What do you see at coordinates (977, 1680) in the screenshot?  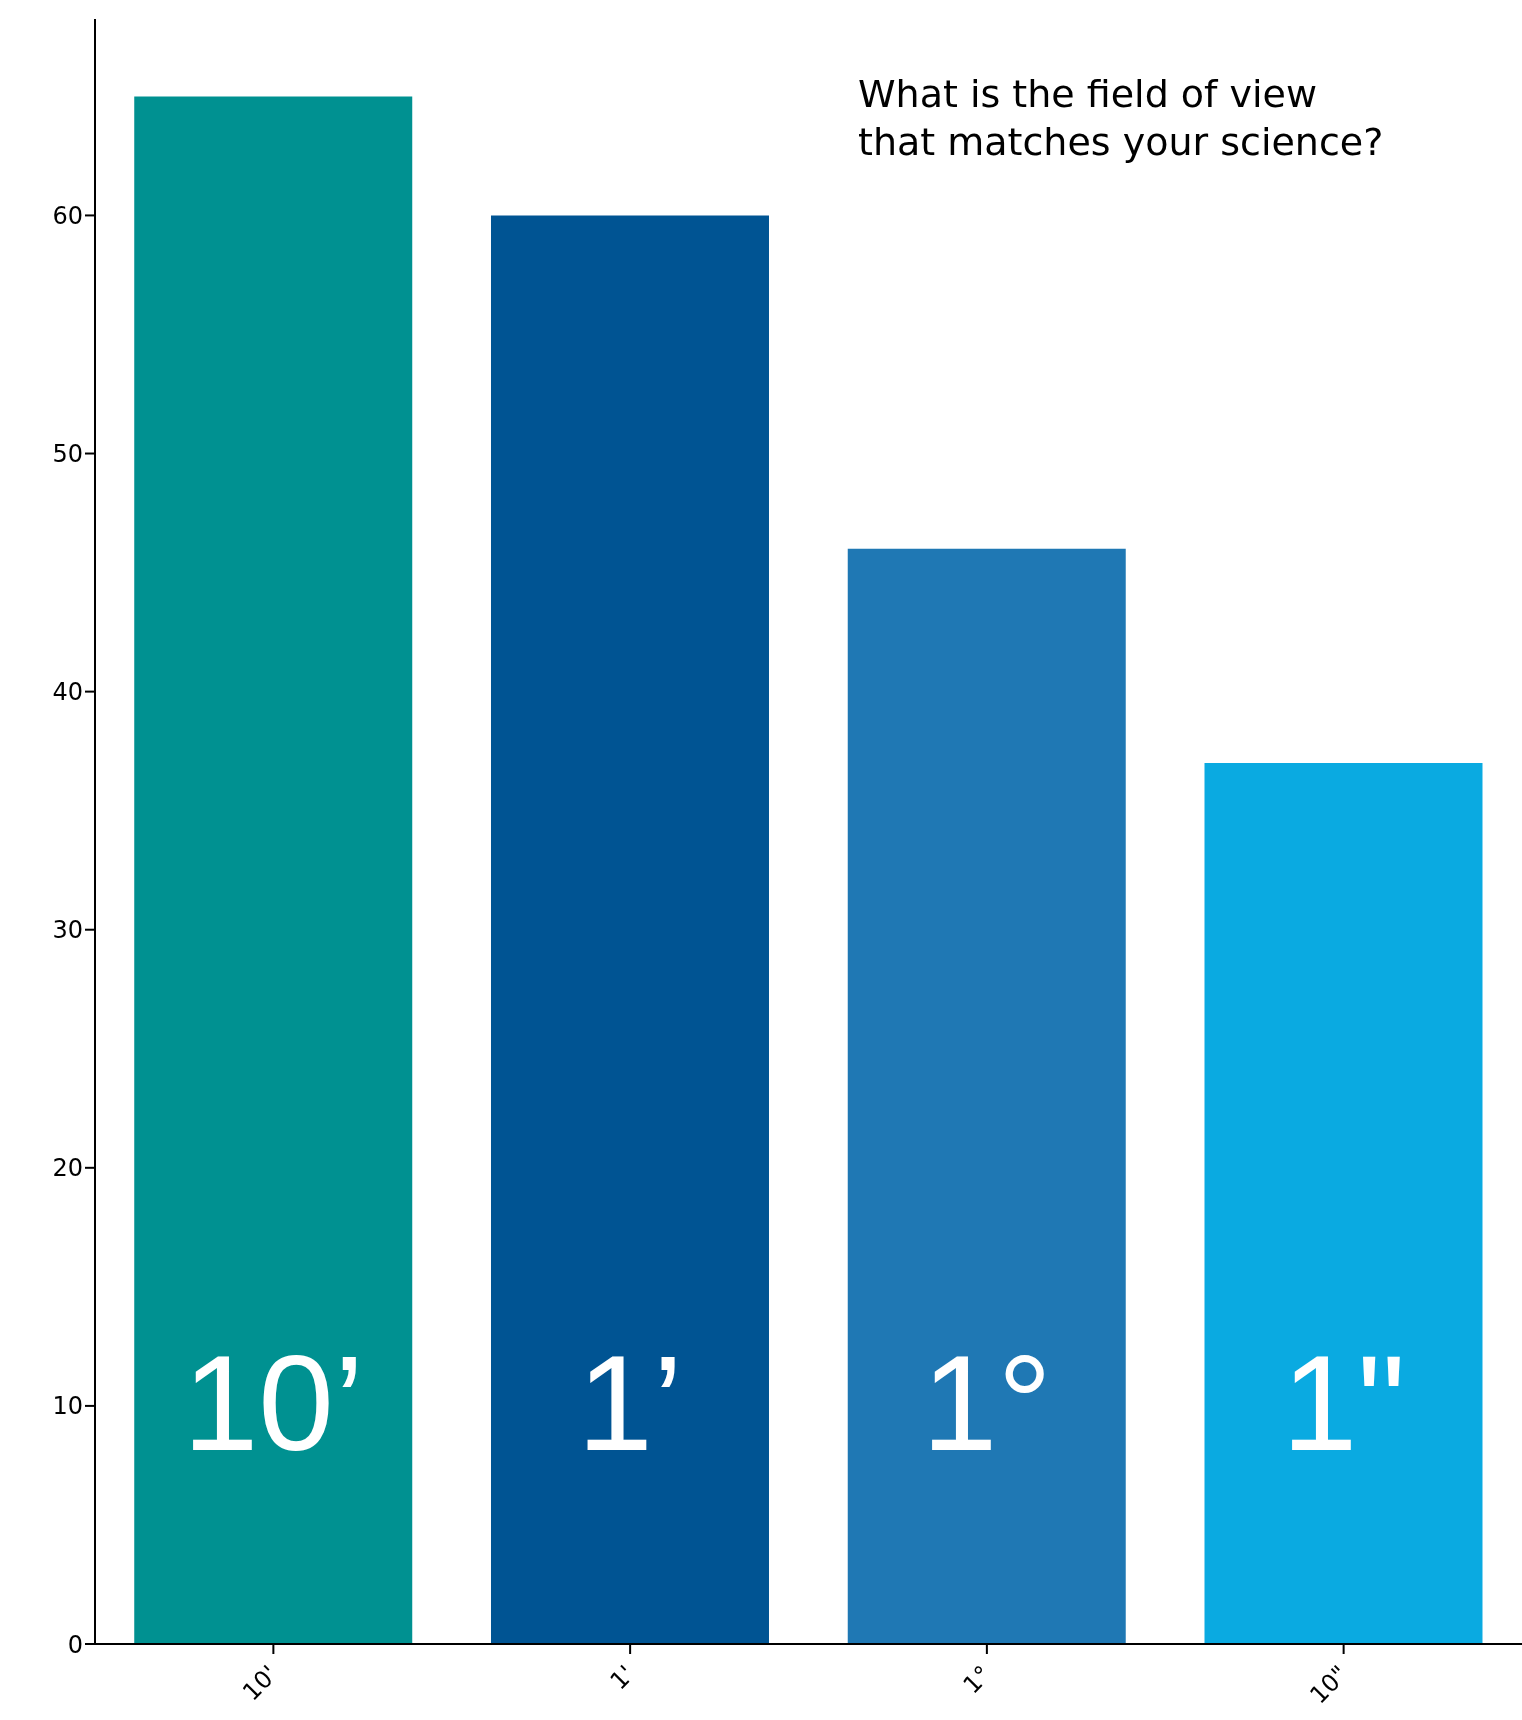 I see `x-tick-label: 1°` at bounding box center [977, 1680].